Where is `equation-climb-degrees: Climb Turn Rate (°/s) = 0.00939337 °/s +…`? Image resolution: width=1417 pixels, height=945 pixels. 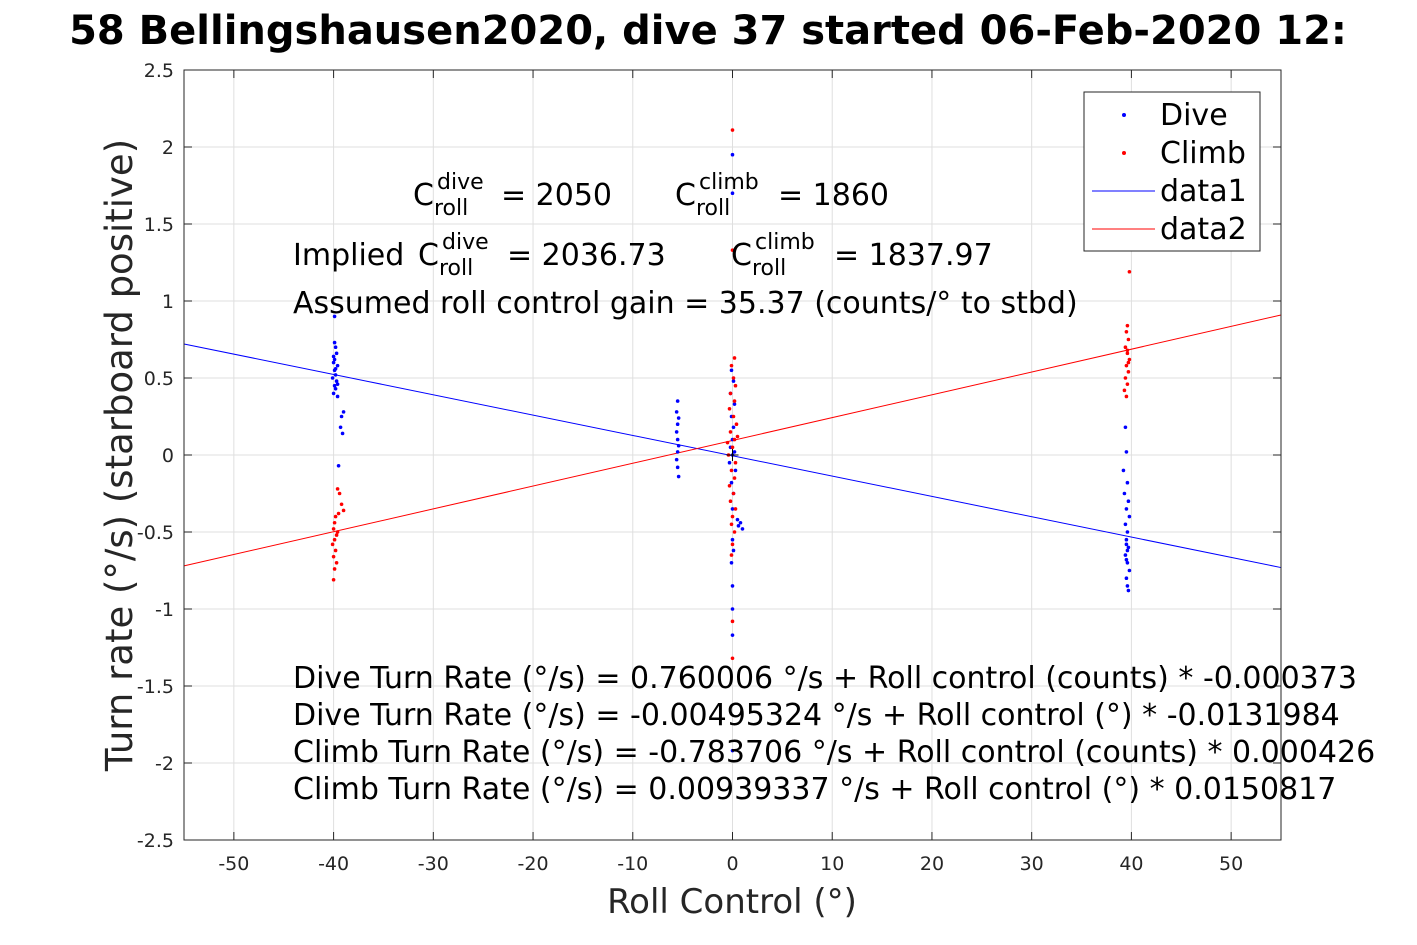 equation-climb-degrees: Climb Turn Rate (°/s) = 0.00939337 °/s +… is located at coordinates (814, 789).